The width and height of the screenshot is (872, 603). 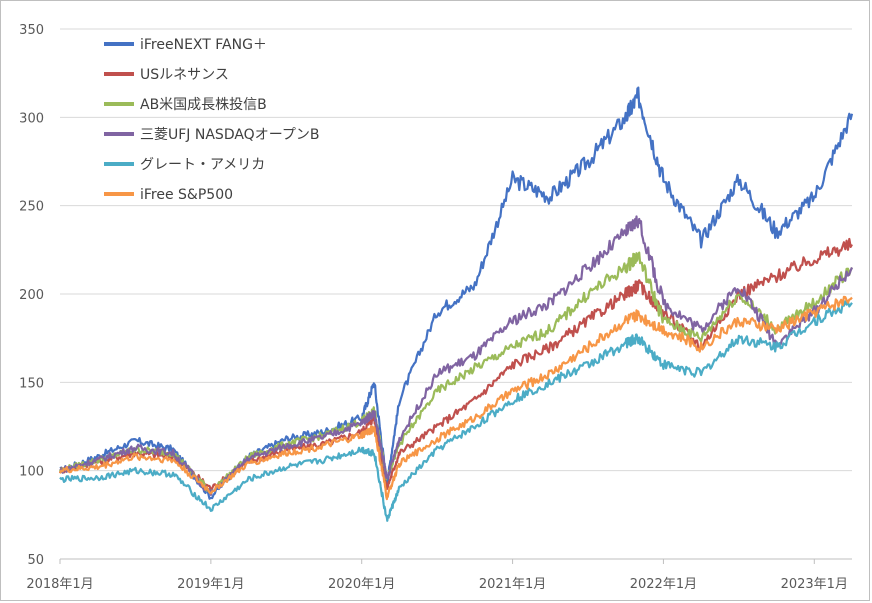 What do you see at coordinates (59, 584) in the screenshot?
I see `x-tick-label: 2018年1月` at bounding box center [59, 584].